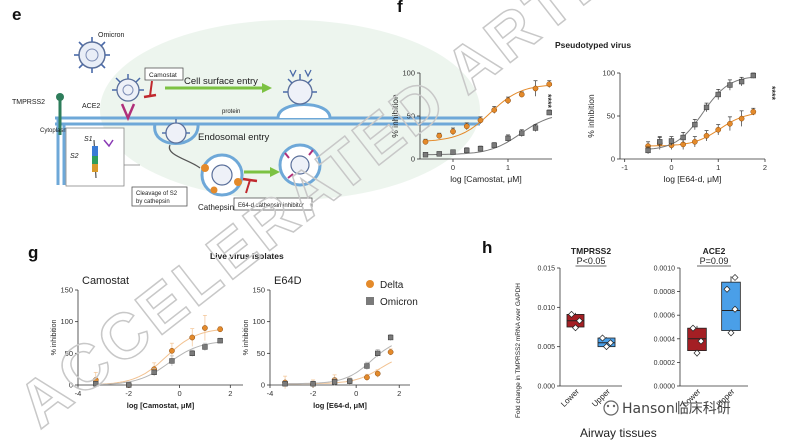 This screenshot has height=446, width=800. What do you see at coordinates (570, 398) in the screenshot?
I see `category-label: Lower` at bounding box center [570, 398].